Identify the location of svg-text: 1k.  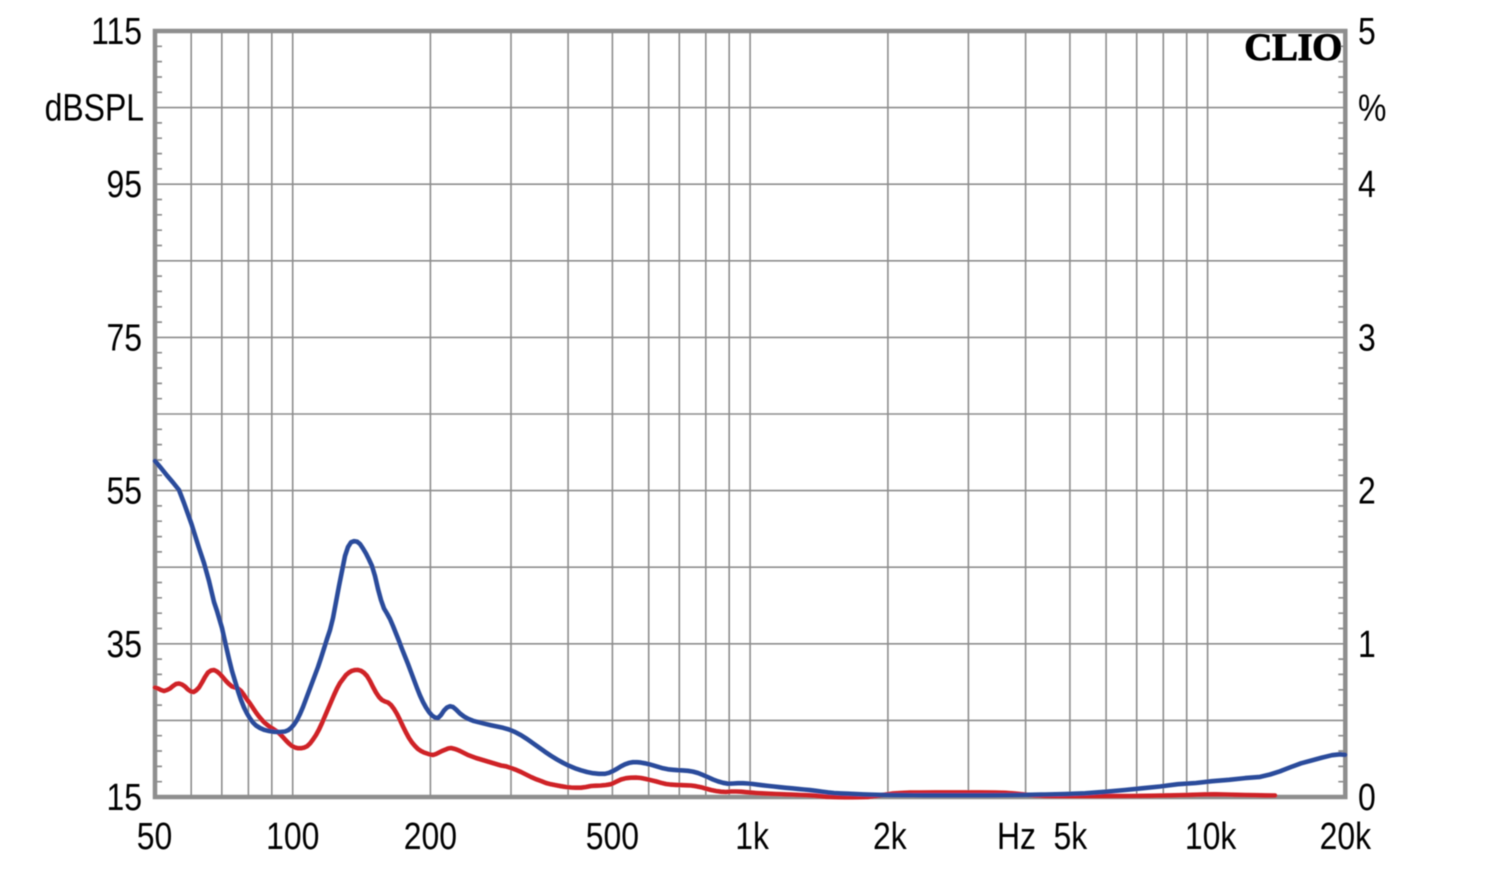
(752, 836).